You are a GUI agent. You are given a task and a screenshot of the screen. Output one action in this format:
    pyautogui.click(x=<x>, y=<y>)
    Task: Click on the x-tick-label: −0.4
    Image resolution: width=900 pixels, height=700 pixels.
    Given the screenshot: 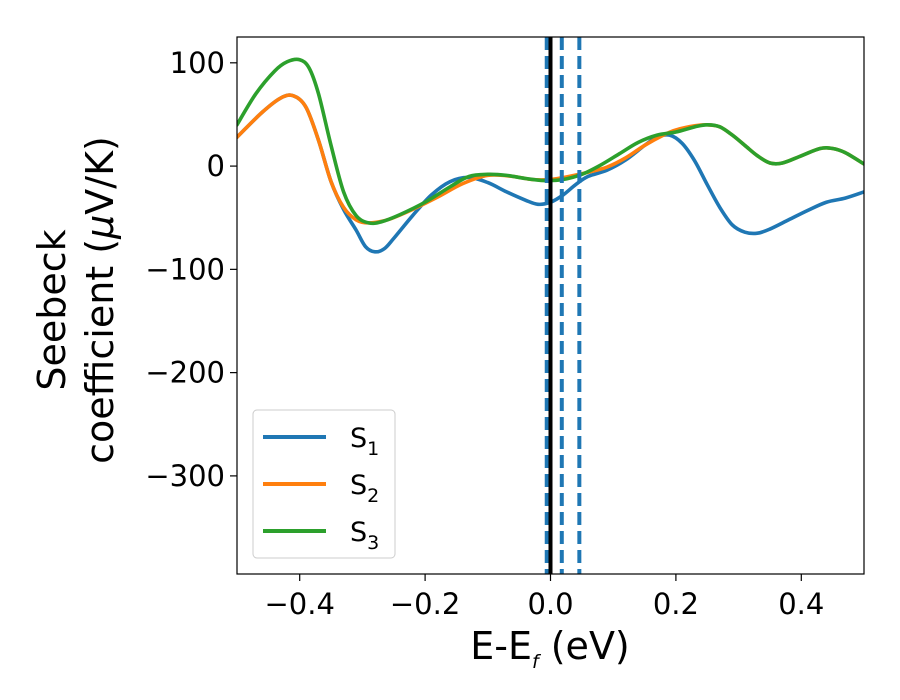 What is the action you would take?
    pyautogui.click(x=299, y=604)
    